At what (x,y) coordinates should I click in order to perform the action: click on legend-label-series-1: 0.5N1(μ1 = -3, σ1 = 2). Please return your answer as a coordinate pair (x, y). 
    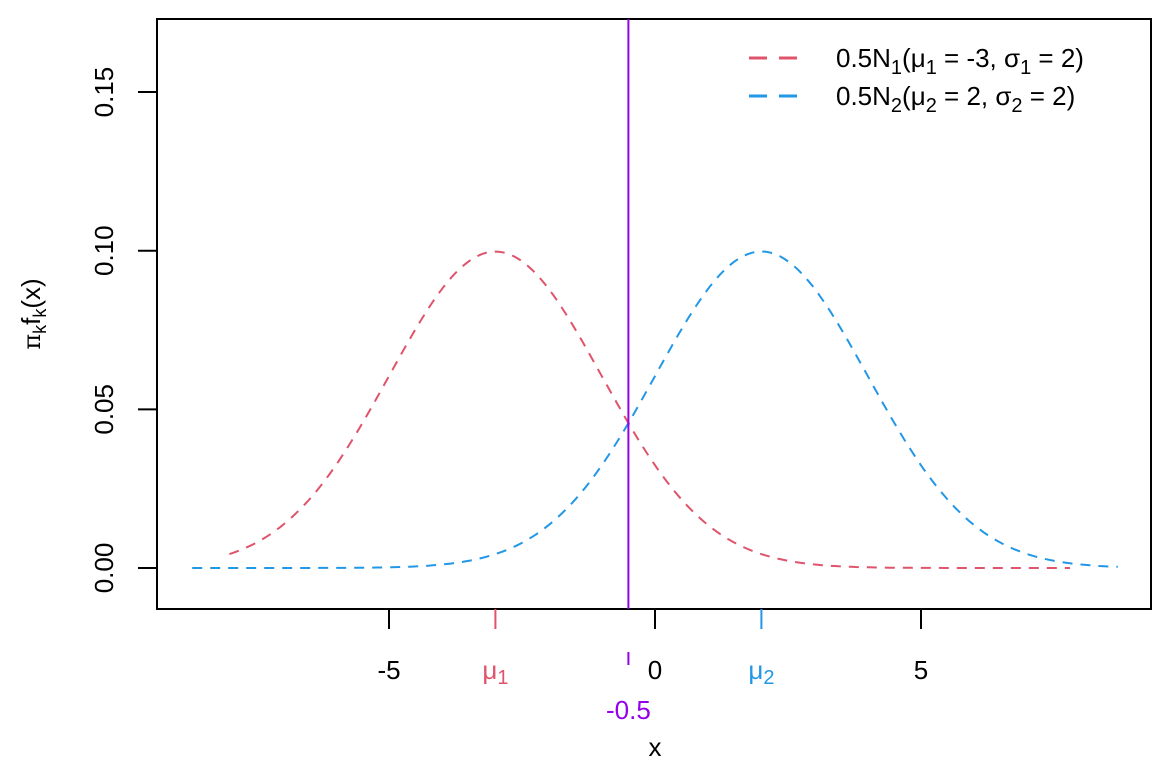
    Looking at the image, I should click on (960, 61).